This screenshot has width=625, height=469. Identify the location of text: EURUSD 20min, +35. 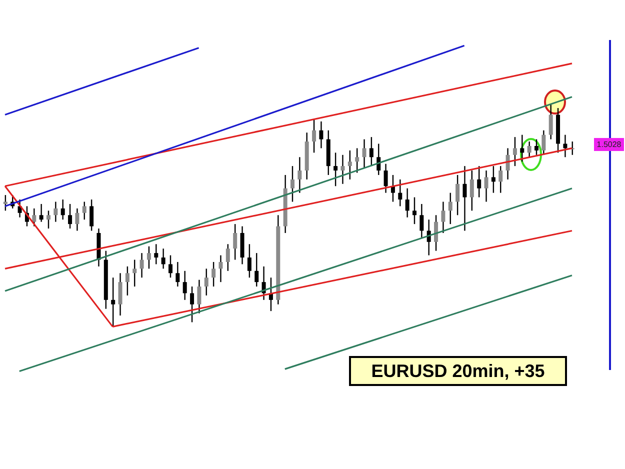
(458, 371).